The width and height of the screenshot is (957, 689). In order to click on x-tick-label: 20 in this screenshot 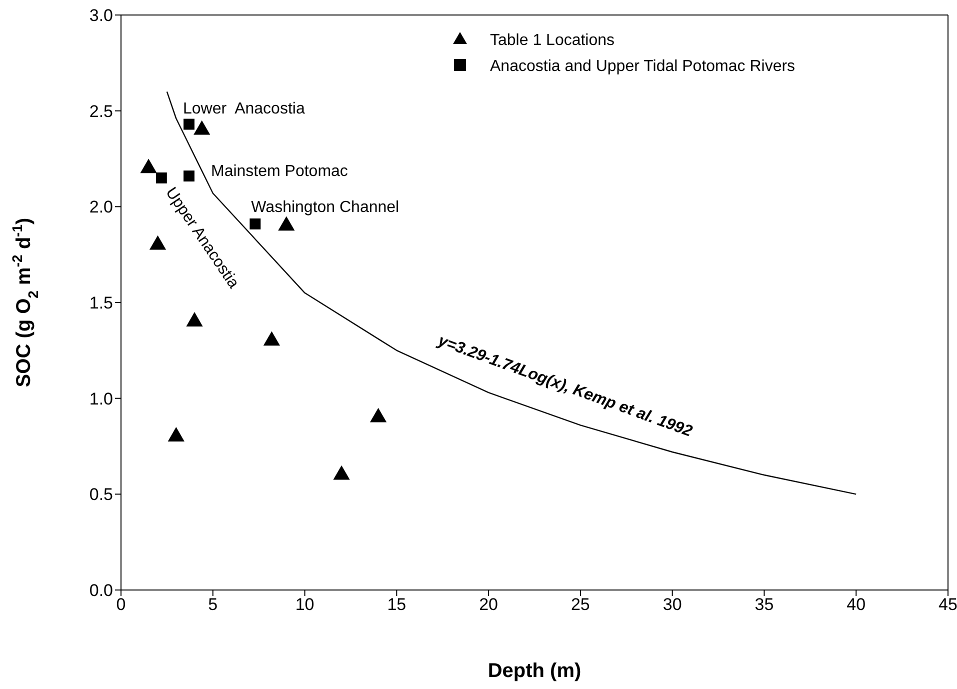, I will do `click(488, 604)`.